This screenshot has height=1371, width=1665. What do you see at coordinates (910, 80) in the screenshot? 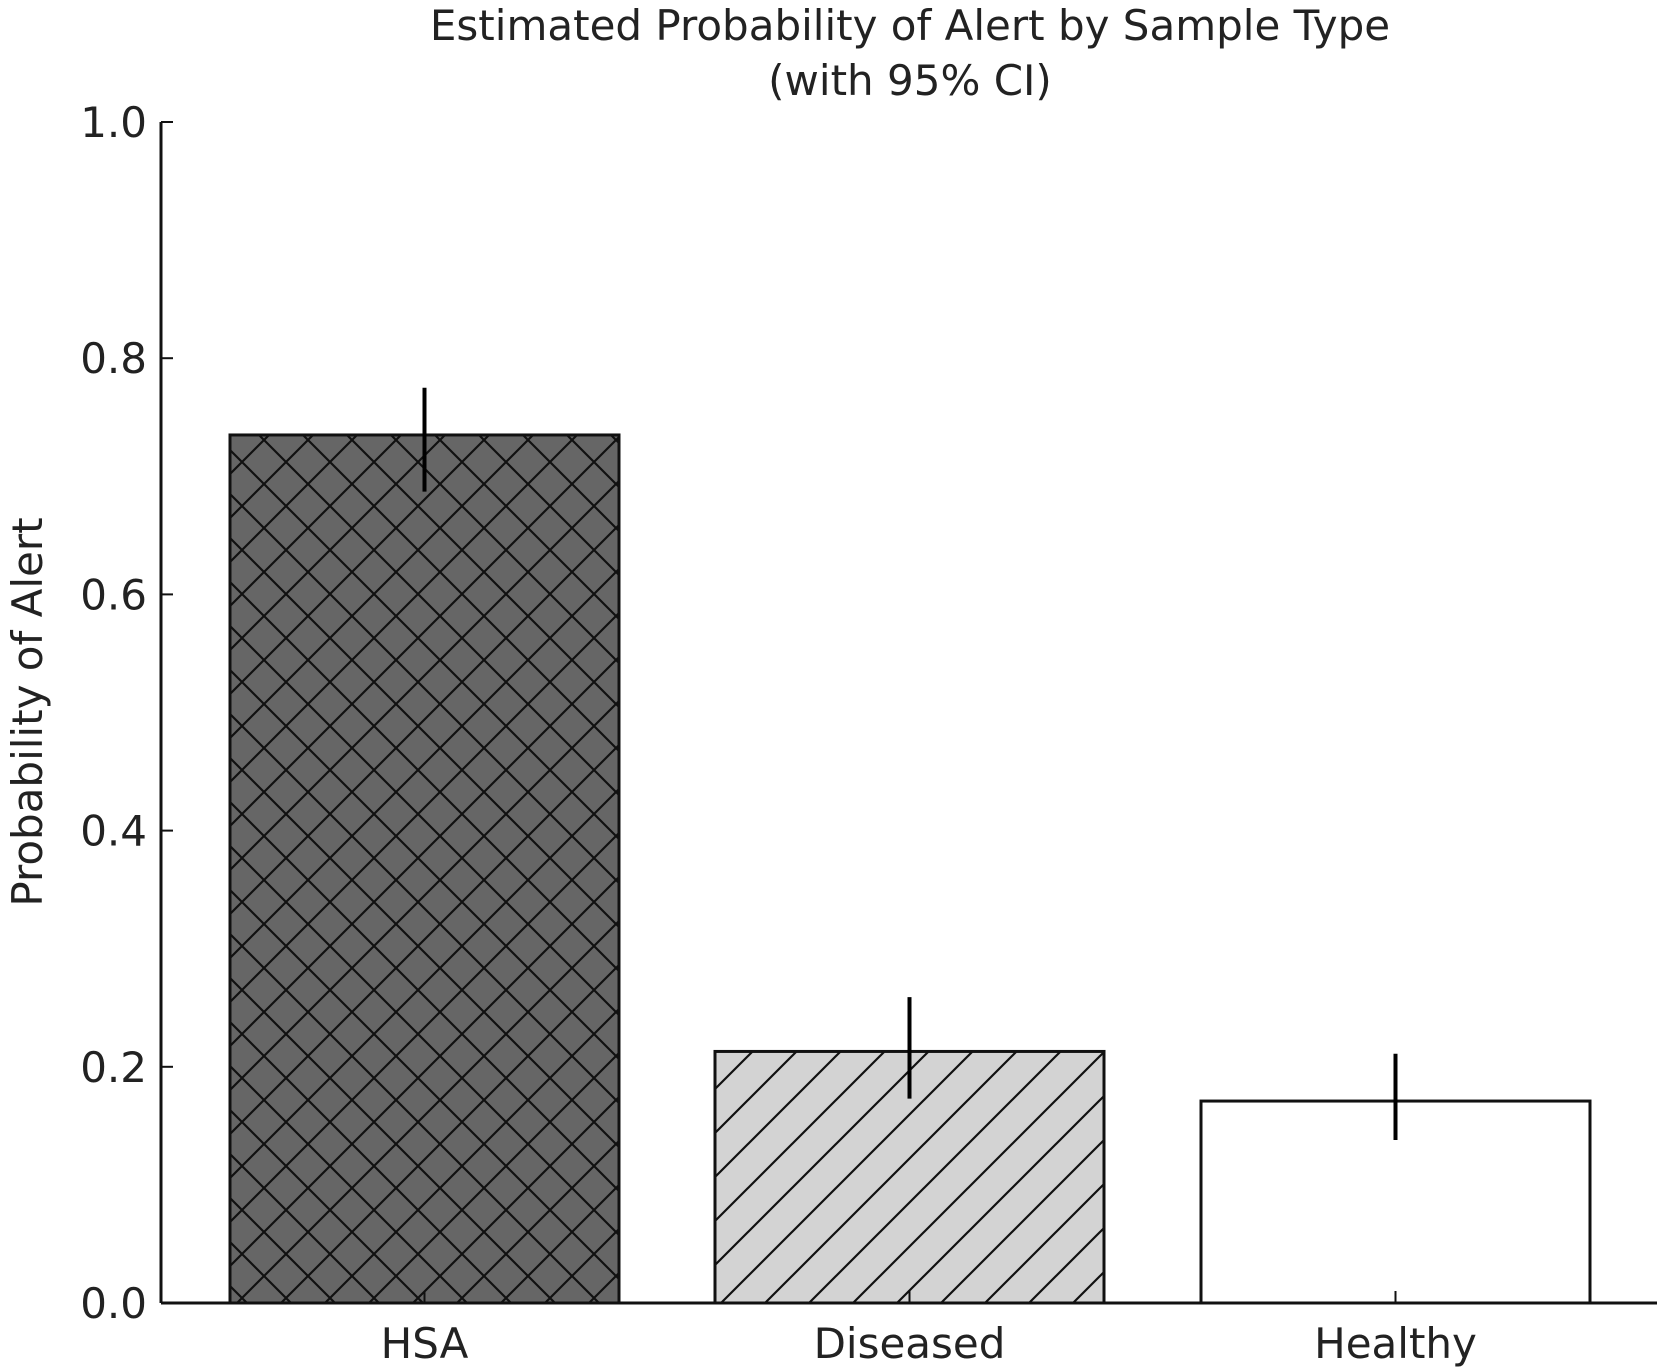
I see `chart-subtitle: (with 95% CI)` at bounding box center [910, 80].